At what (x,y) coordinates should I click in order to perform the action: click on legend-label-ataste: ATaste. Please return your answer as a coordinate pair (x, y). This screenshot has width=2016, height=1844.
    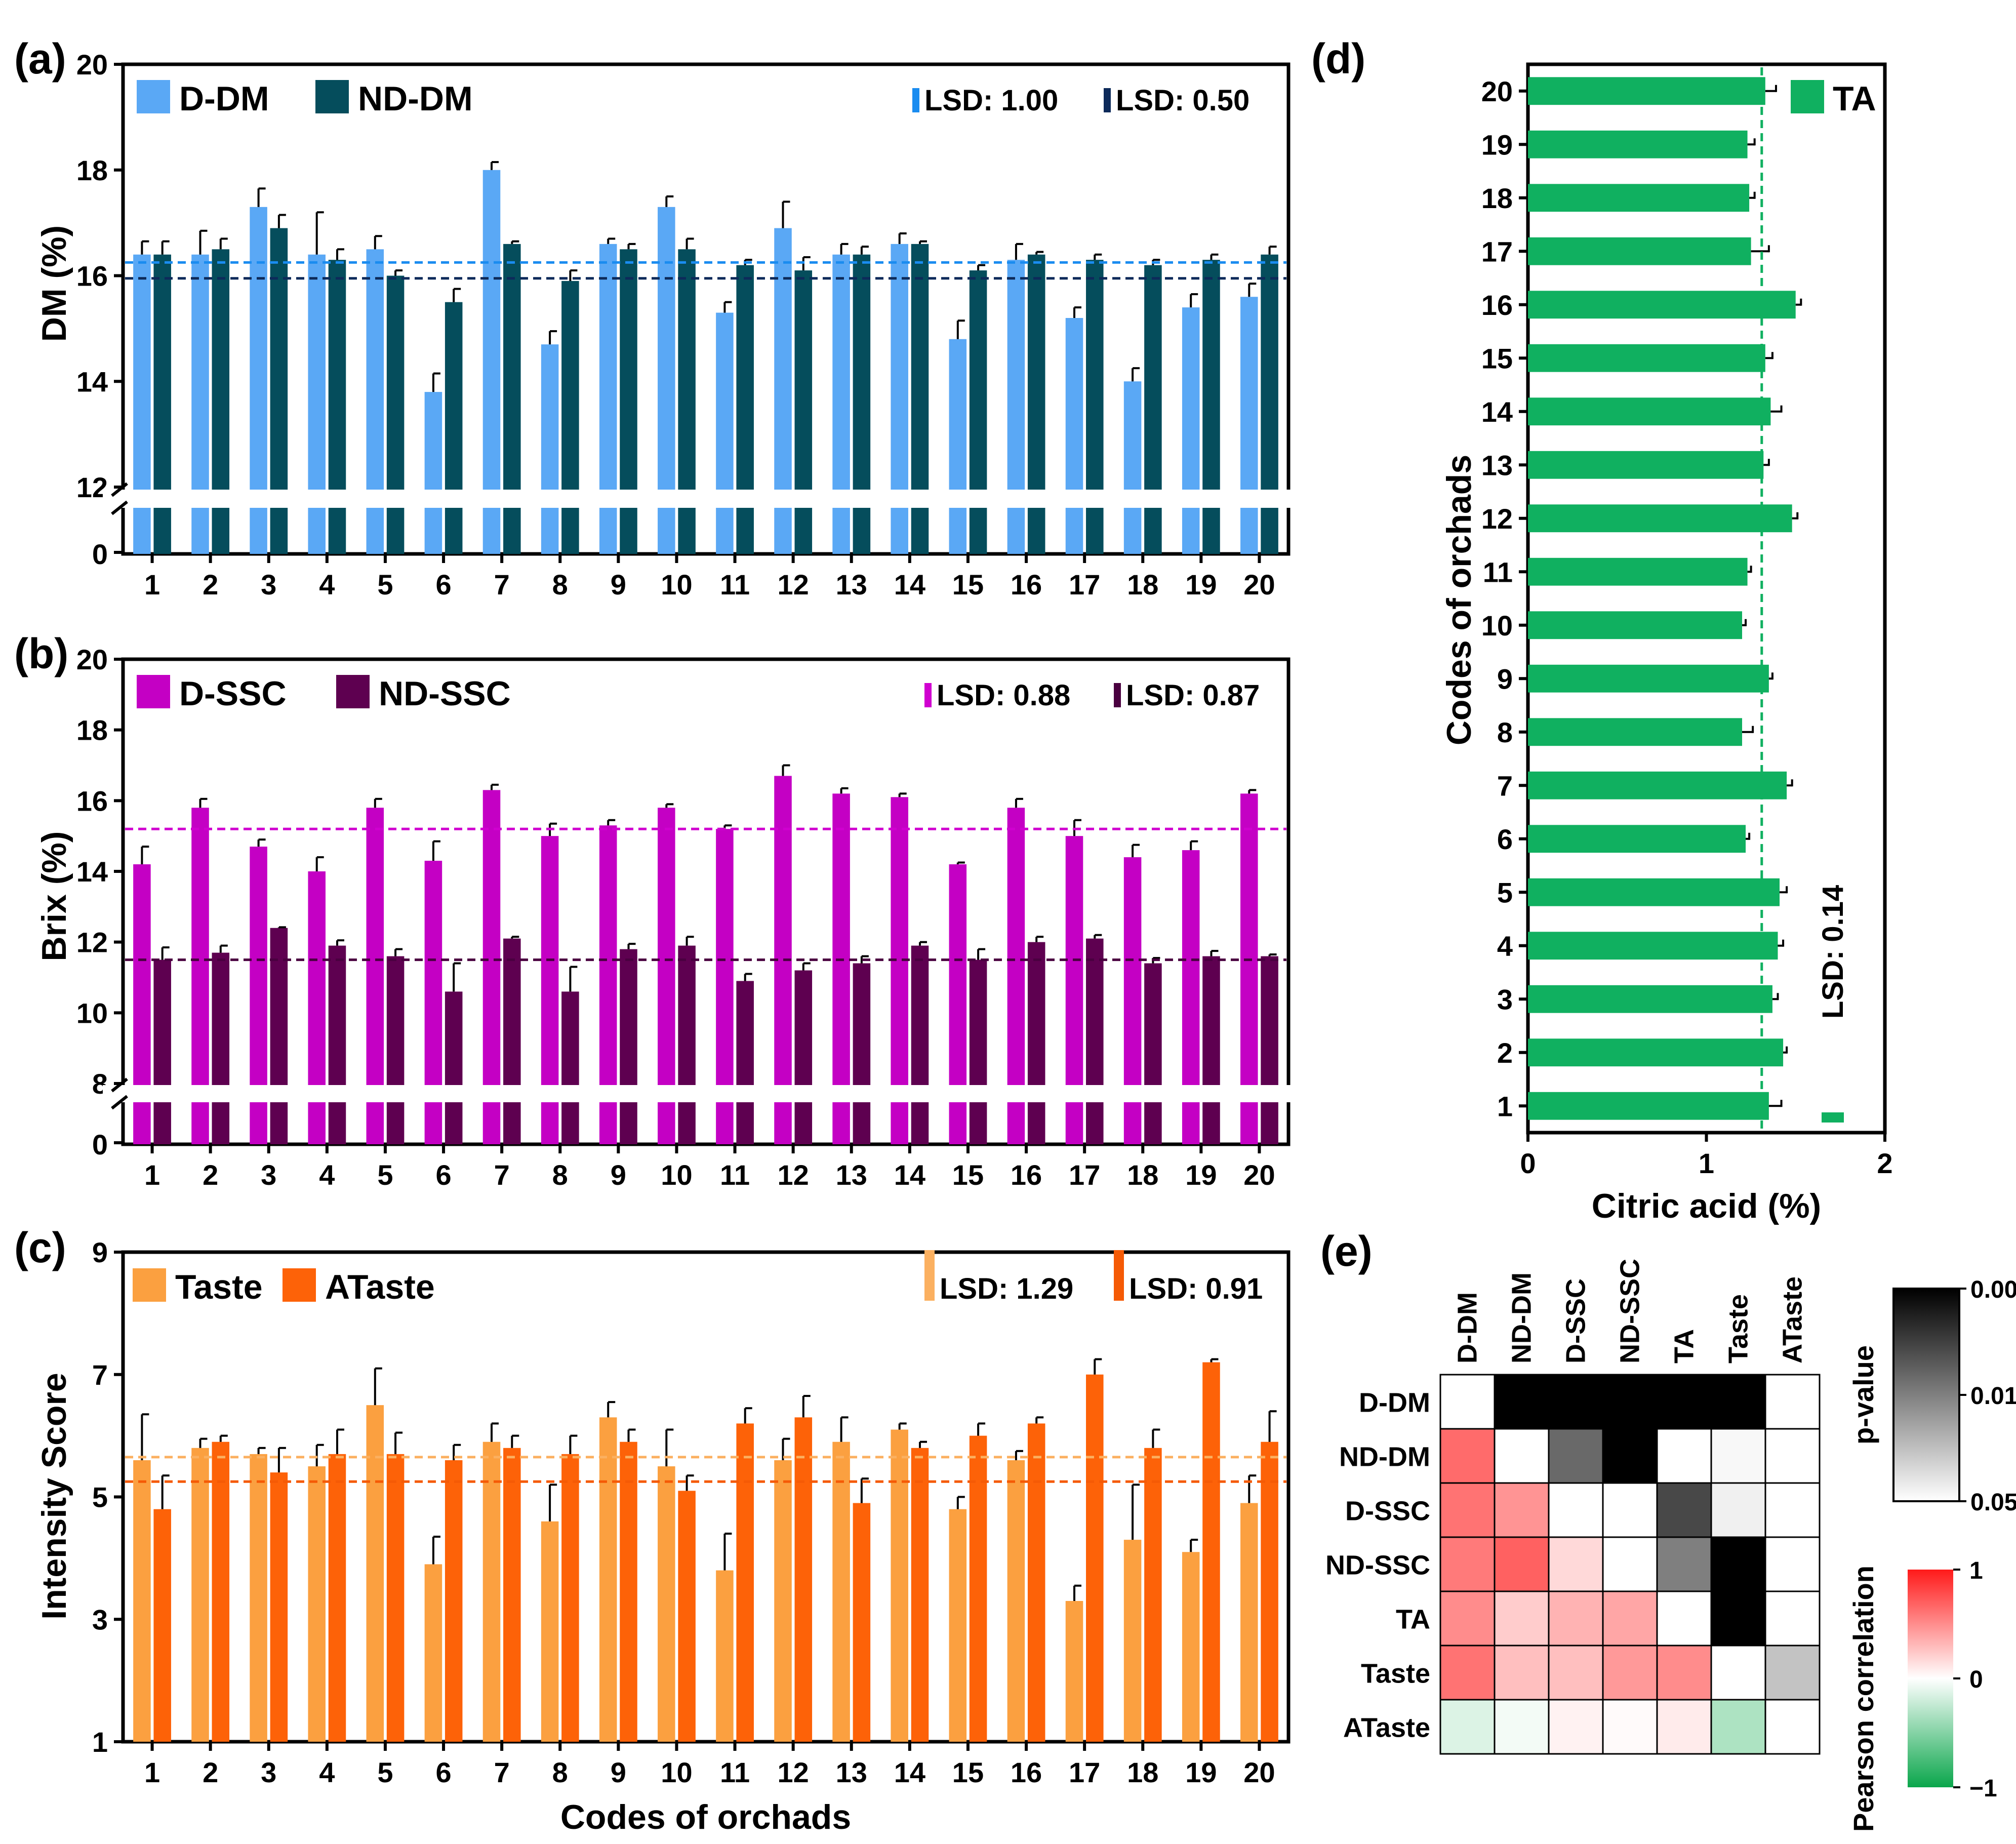
    Looking at the image, I should click on (380, 1287).